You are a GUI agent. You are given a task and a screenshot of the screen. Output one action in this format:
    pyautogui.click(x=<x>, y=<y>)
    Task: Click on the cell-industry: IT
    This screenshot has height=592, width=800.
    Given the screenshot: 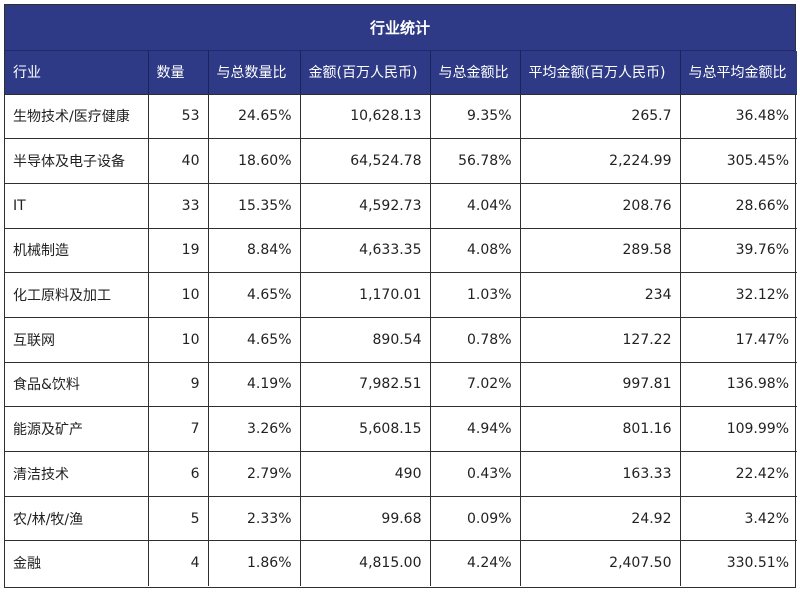 What is the action you would take?
    pyautogui.click(x=77, y=206)
    